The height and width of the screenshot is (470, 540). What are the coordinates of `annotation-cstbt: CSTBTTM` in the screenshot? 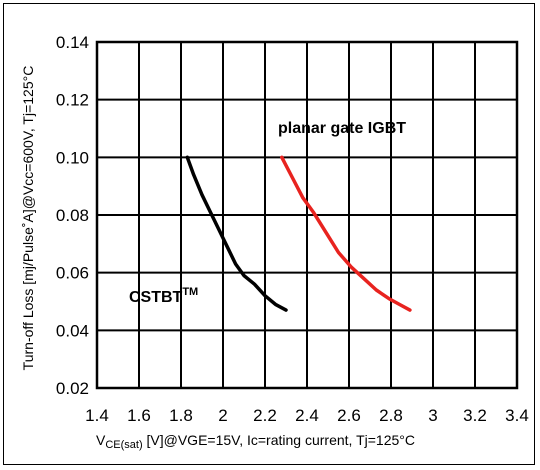 It's located at (163, 296).